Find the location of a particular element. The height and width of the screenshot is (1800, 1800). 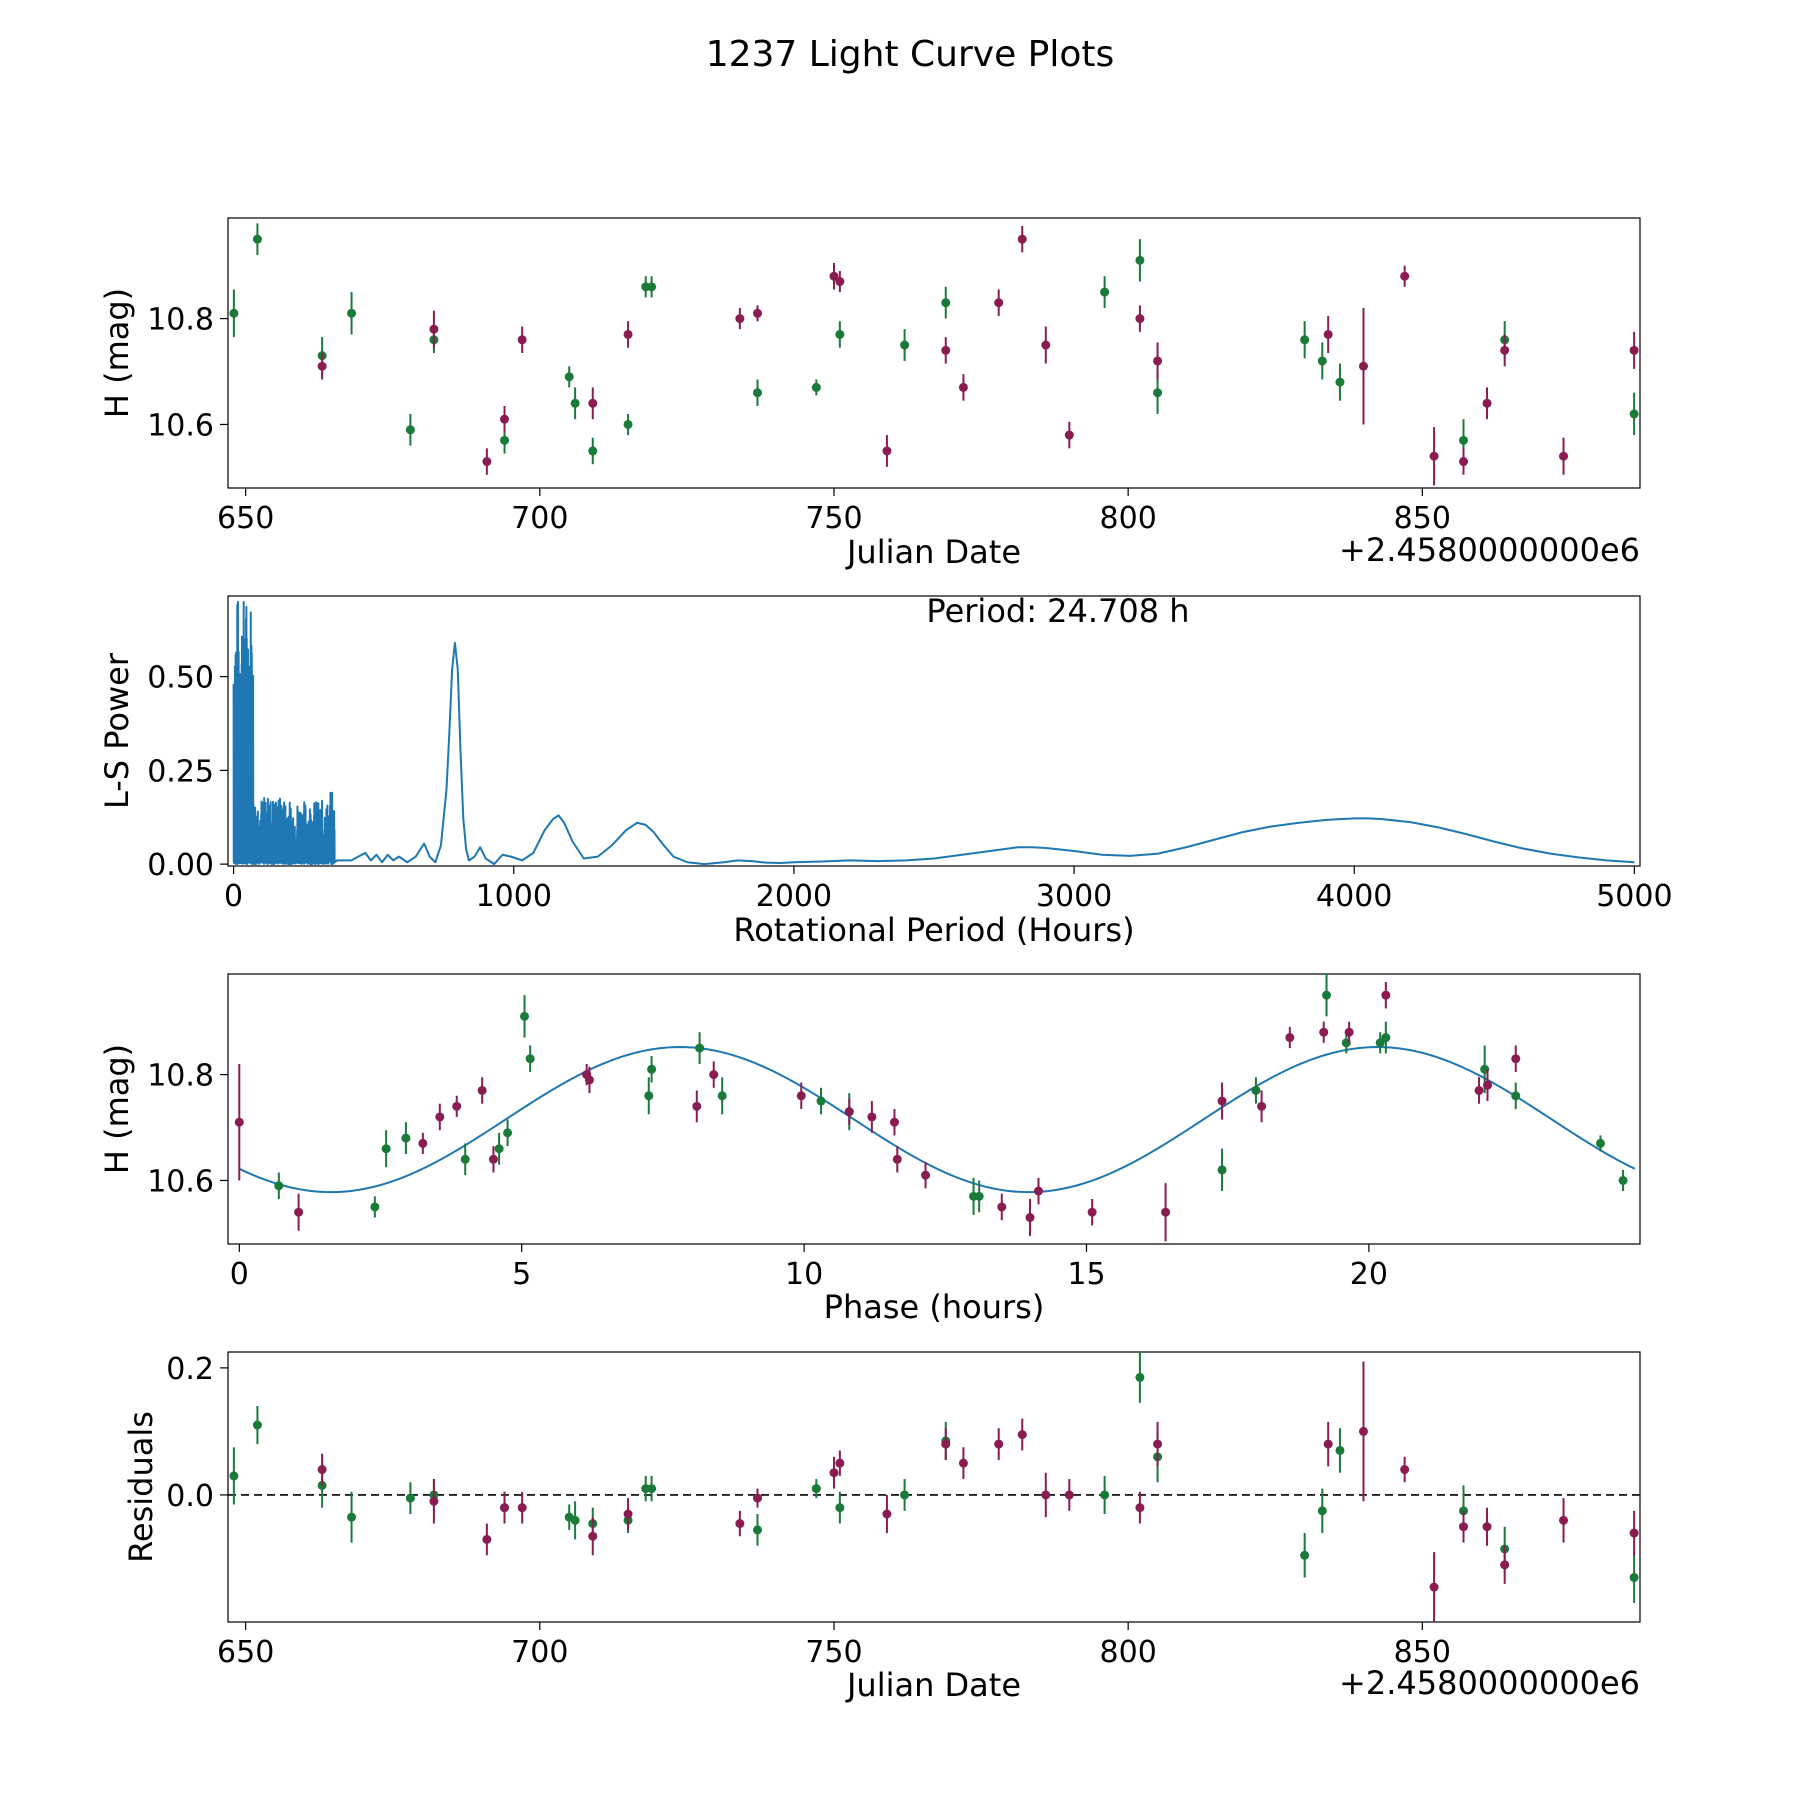

residuals-offset-label: +2.4580000000e6 is located at coordinates (1489, 1683).